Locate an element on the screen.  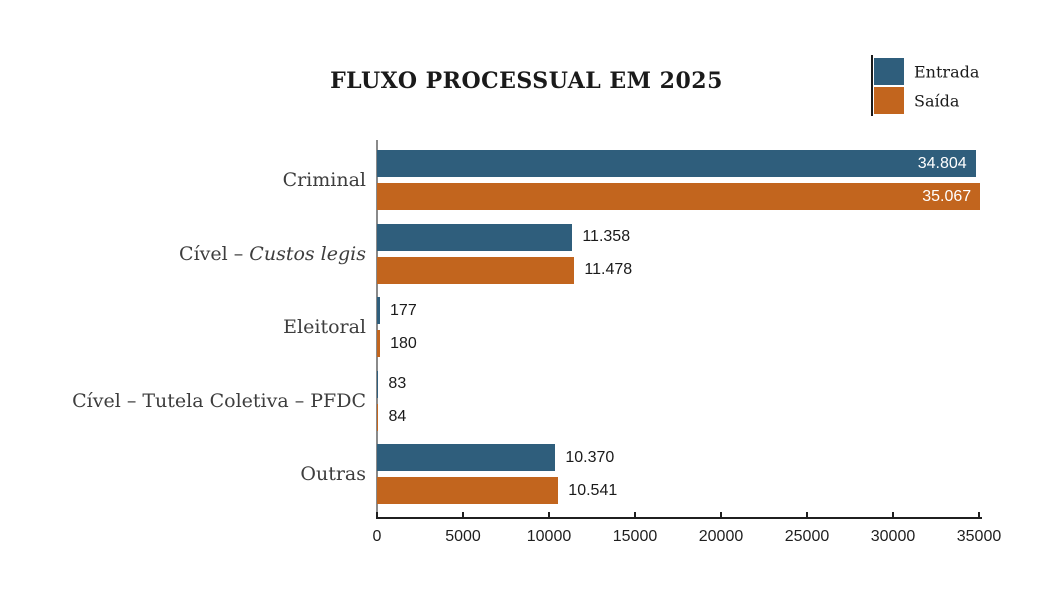
x-tick-label: 25000 is located at coordinates (807, 536).